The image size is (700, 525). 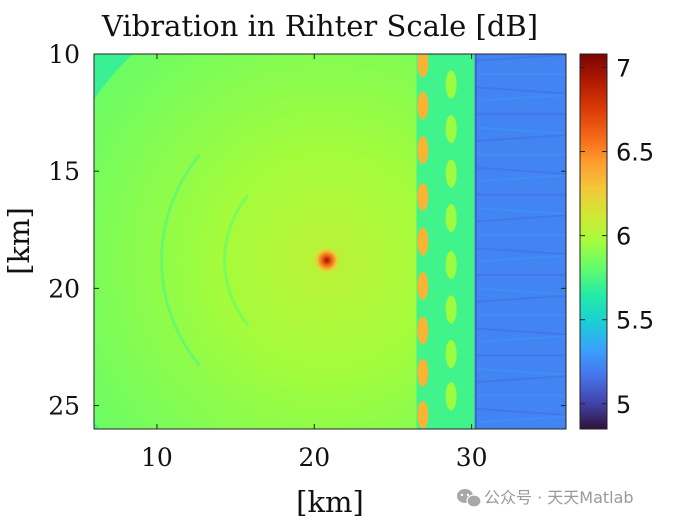 What do you see at coordinates (593, 241) in the screenshot?
I see `colorbar` at bounding box center [593, 241].